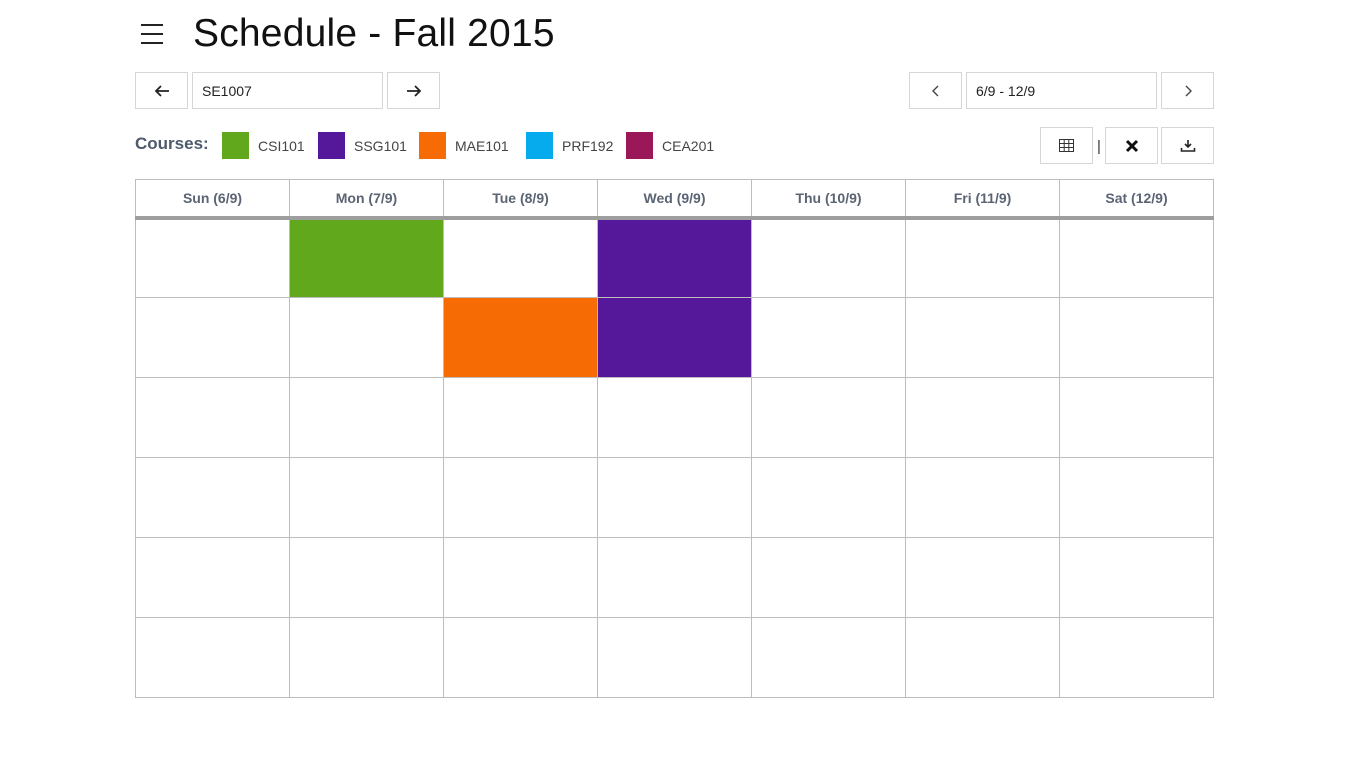  What do you see at coordinates (588, 145) in the screenshot?
I see `course-name: PRF192` at bounding box center [588, 145].